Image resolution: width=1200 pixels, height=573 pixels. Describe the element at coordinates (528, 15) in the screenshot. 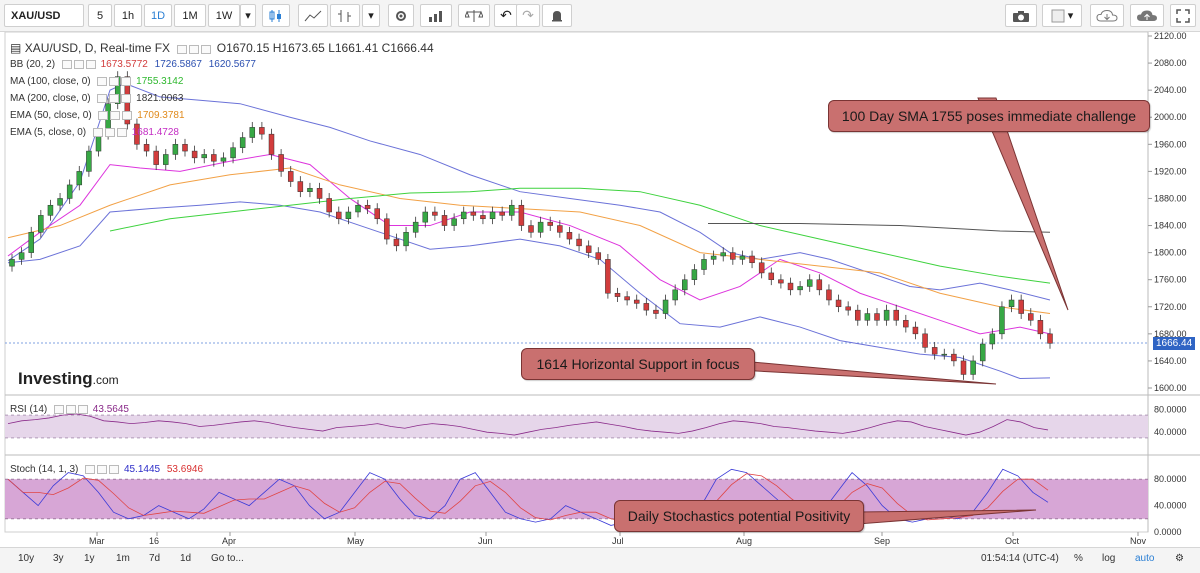

I see `redo-button: ↷` at that location.